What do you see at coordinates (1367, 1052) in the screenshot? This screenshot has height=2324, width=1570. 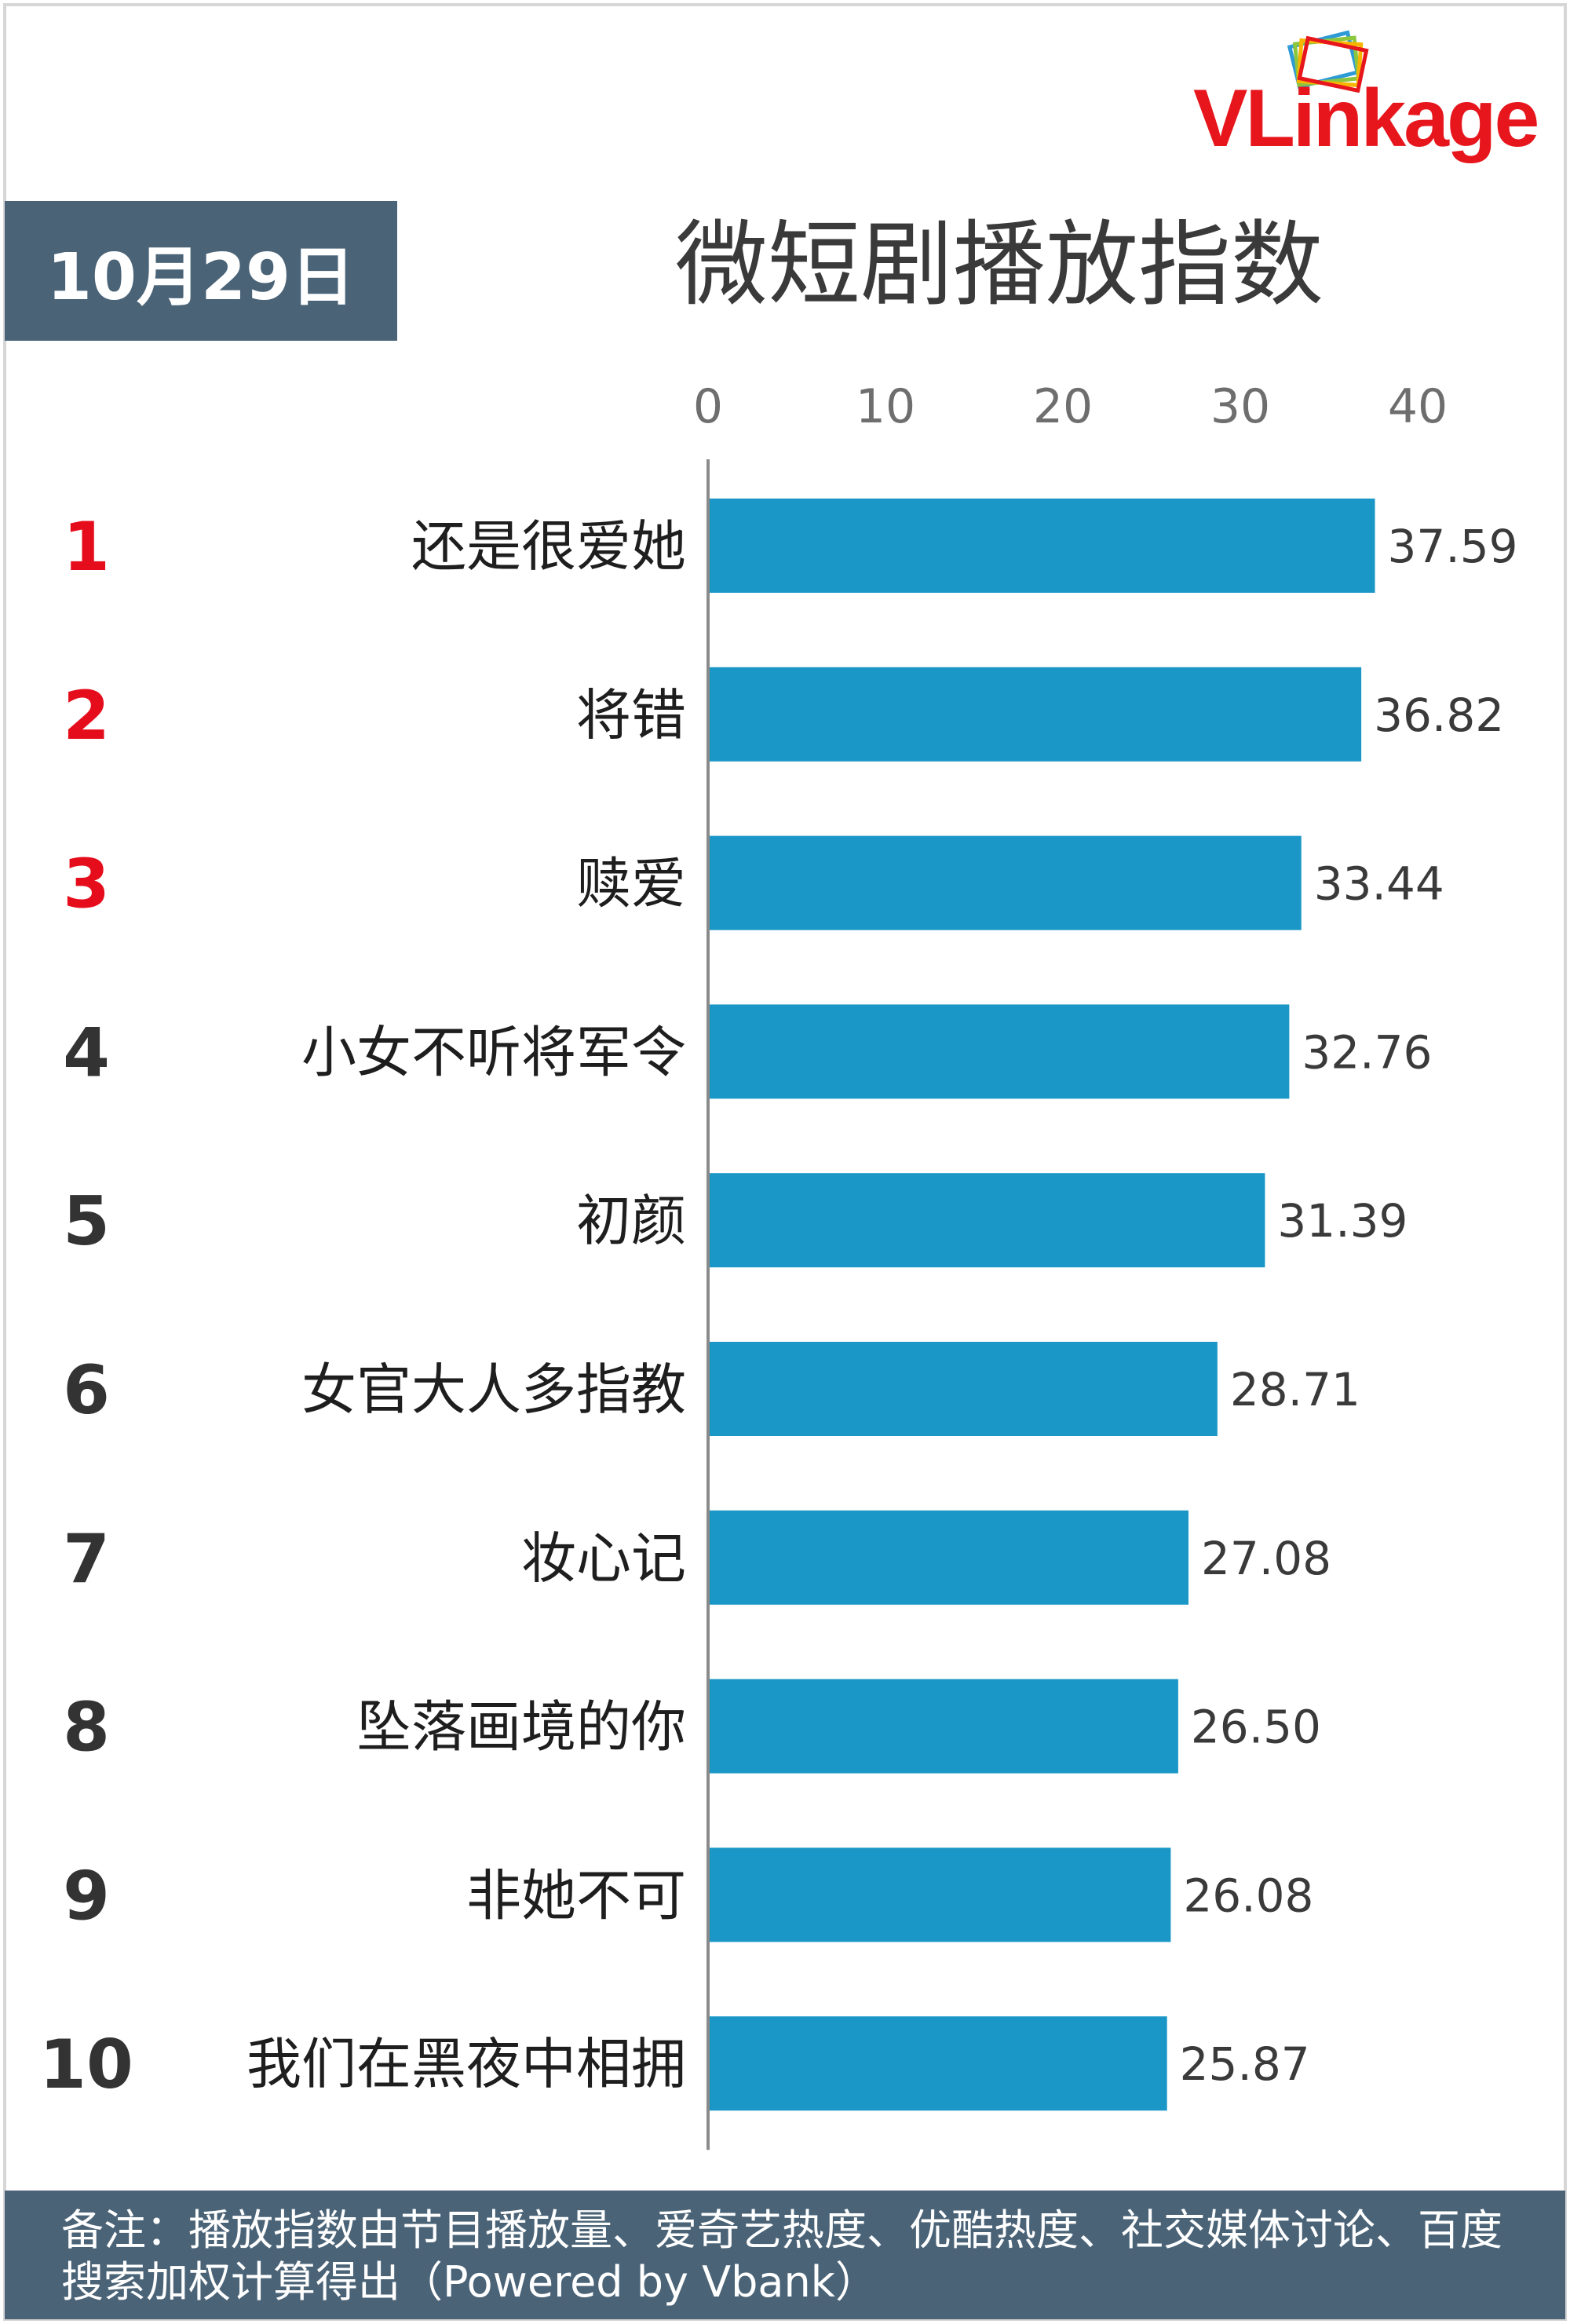 I see `data-label: 32.76` at bounding box center [1367, 1052].